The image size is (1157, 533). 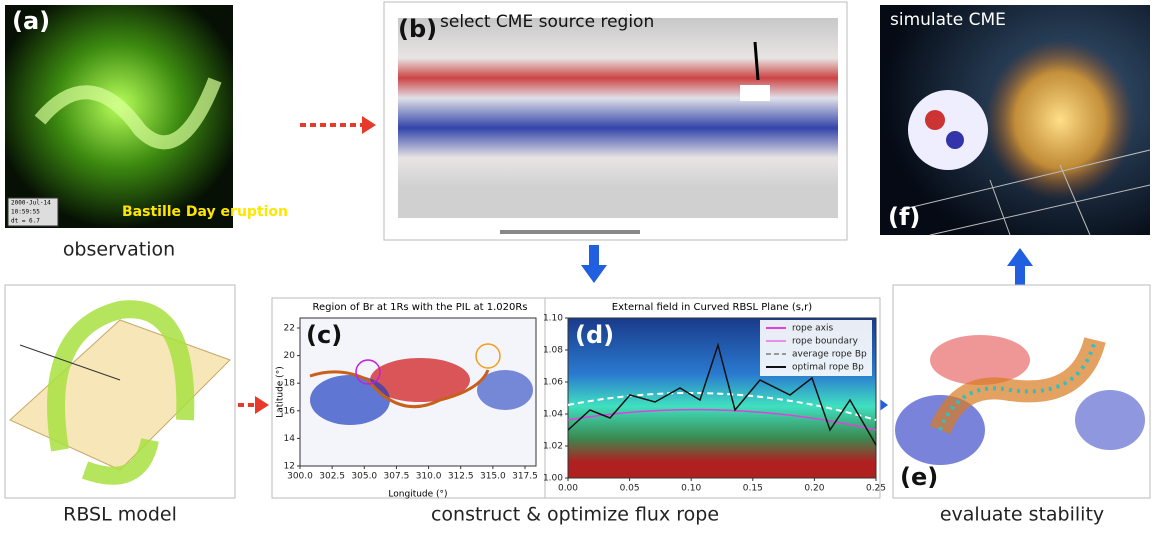 I want to click on x-tick-label: 0.10, so click(x=691, y=489).